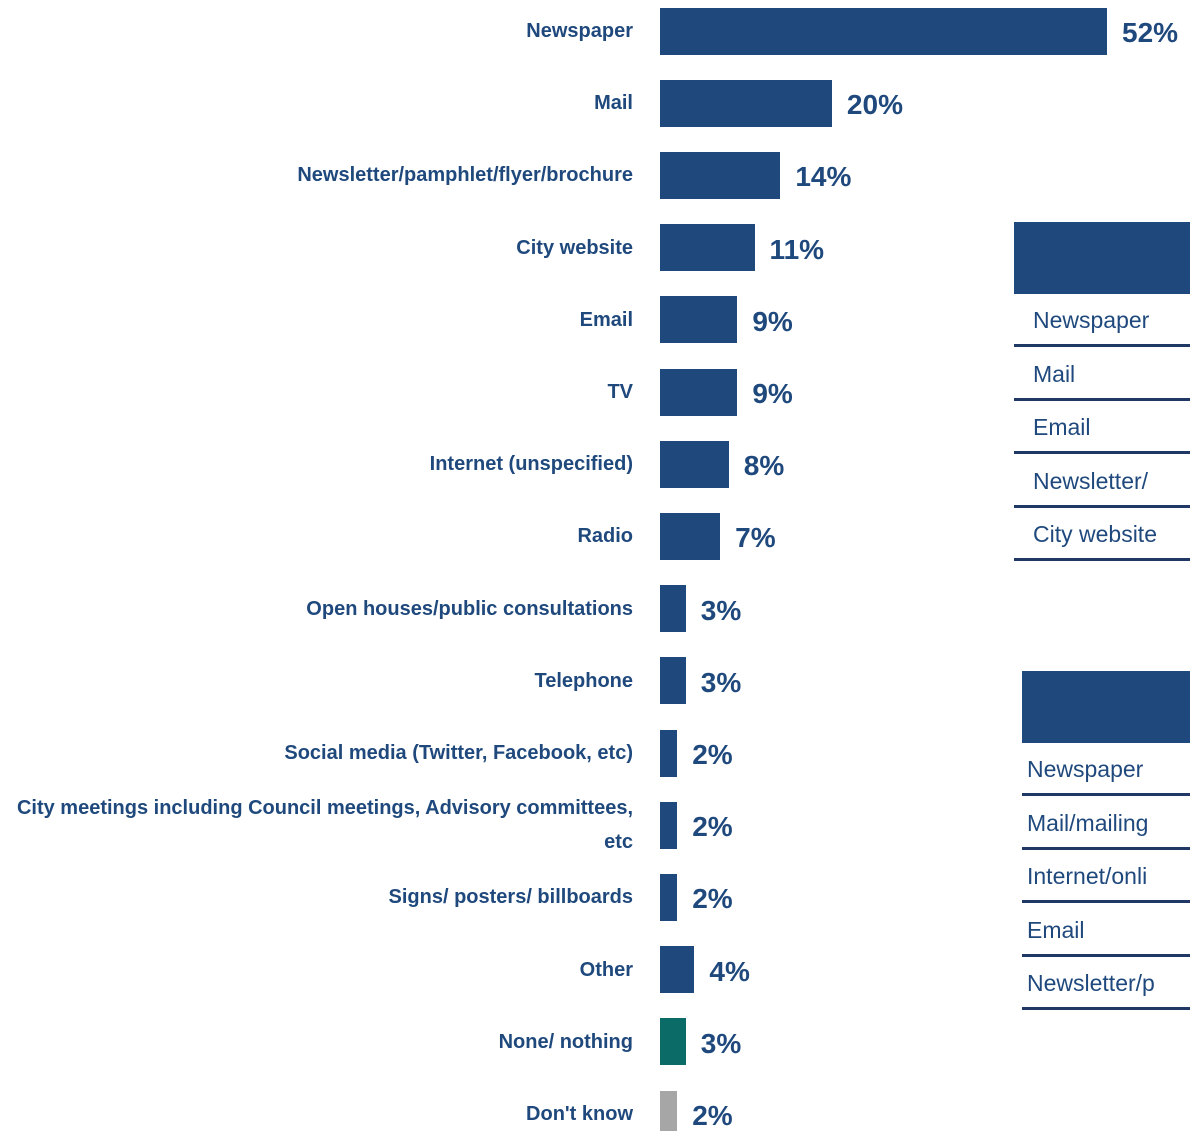  Describe the element at coordinates (823, 177) in the screenshot. I see `value-label: 14%` at that location.